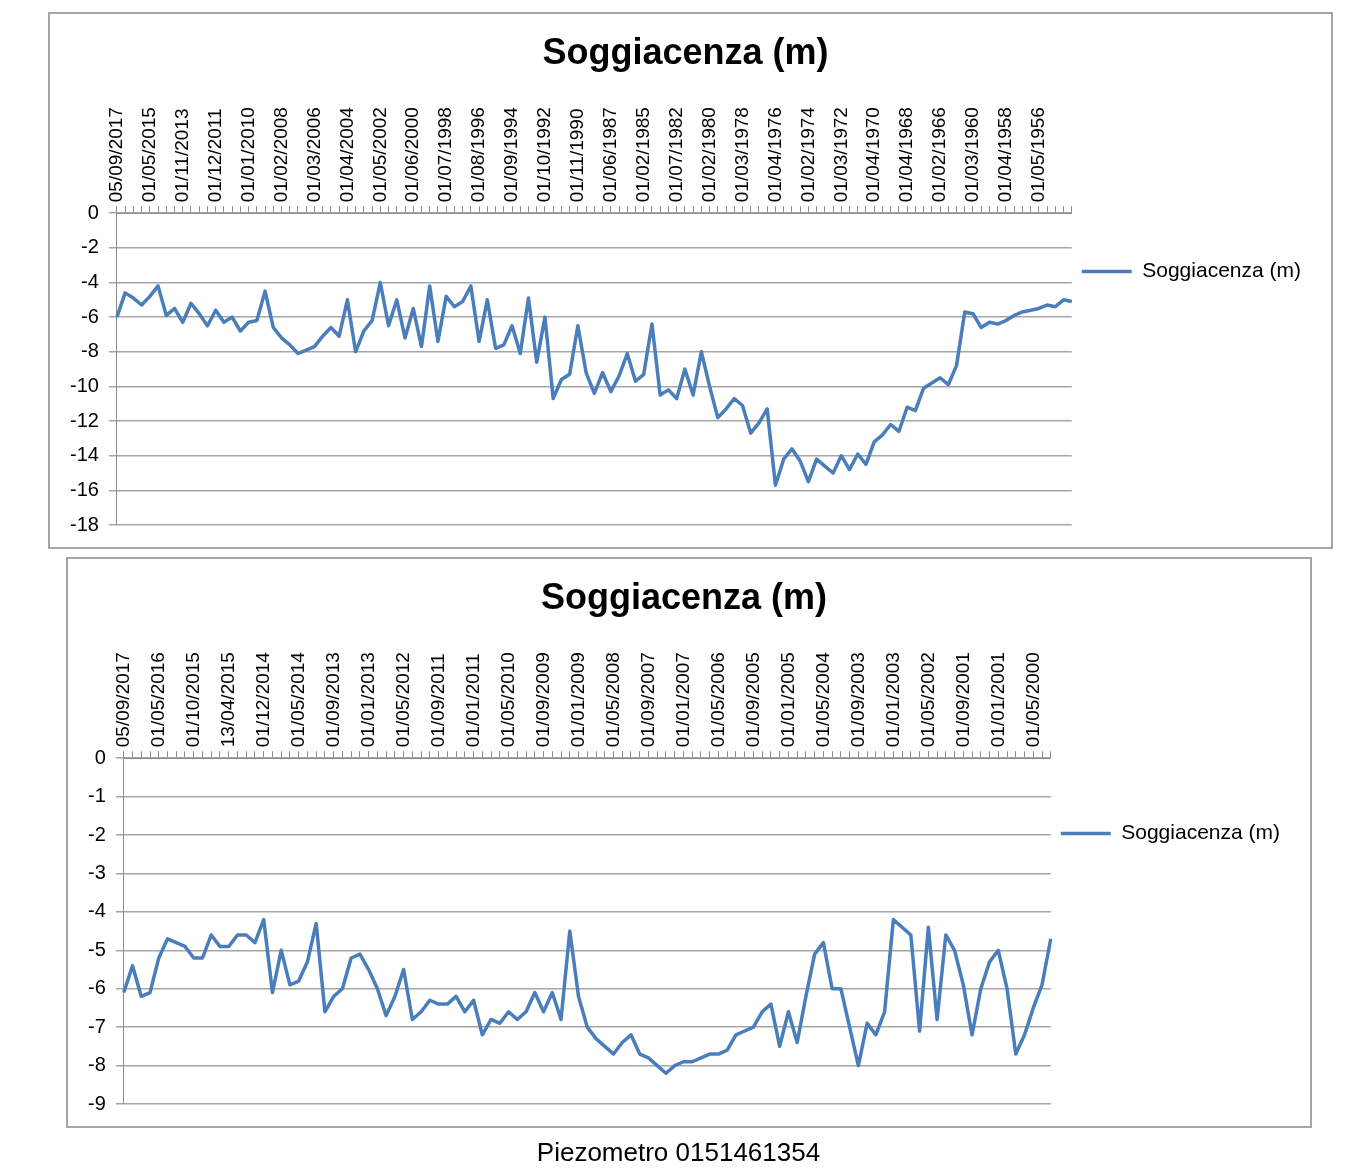  What do you see at coordinates (84, 523) in the screenshot?
I see `y-tick-label: -18` at bounding box center [84, 523].